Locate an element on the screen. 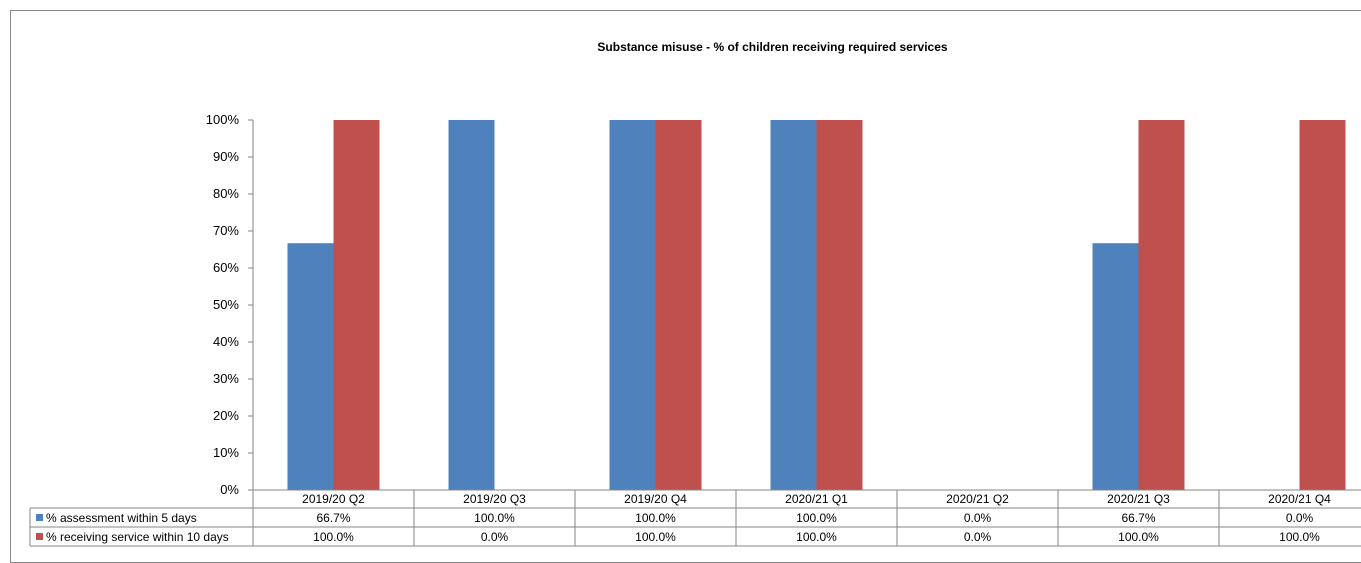 The width and height of the screenshot is (1361, 563). x-tick-label: 2019/20 Q3 is located at coordinates (494, 499).